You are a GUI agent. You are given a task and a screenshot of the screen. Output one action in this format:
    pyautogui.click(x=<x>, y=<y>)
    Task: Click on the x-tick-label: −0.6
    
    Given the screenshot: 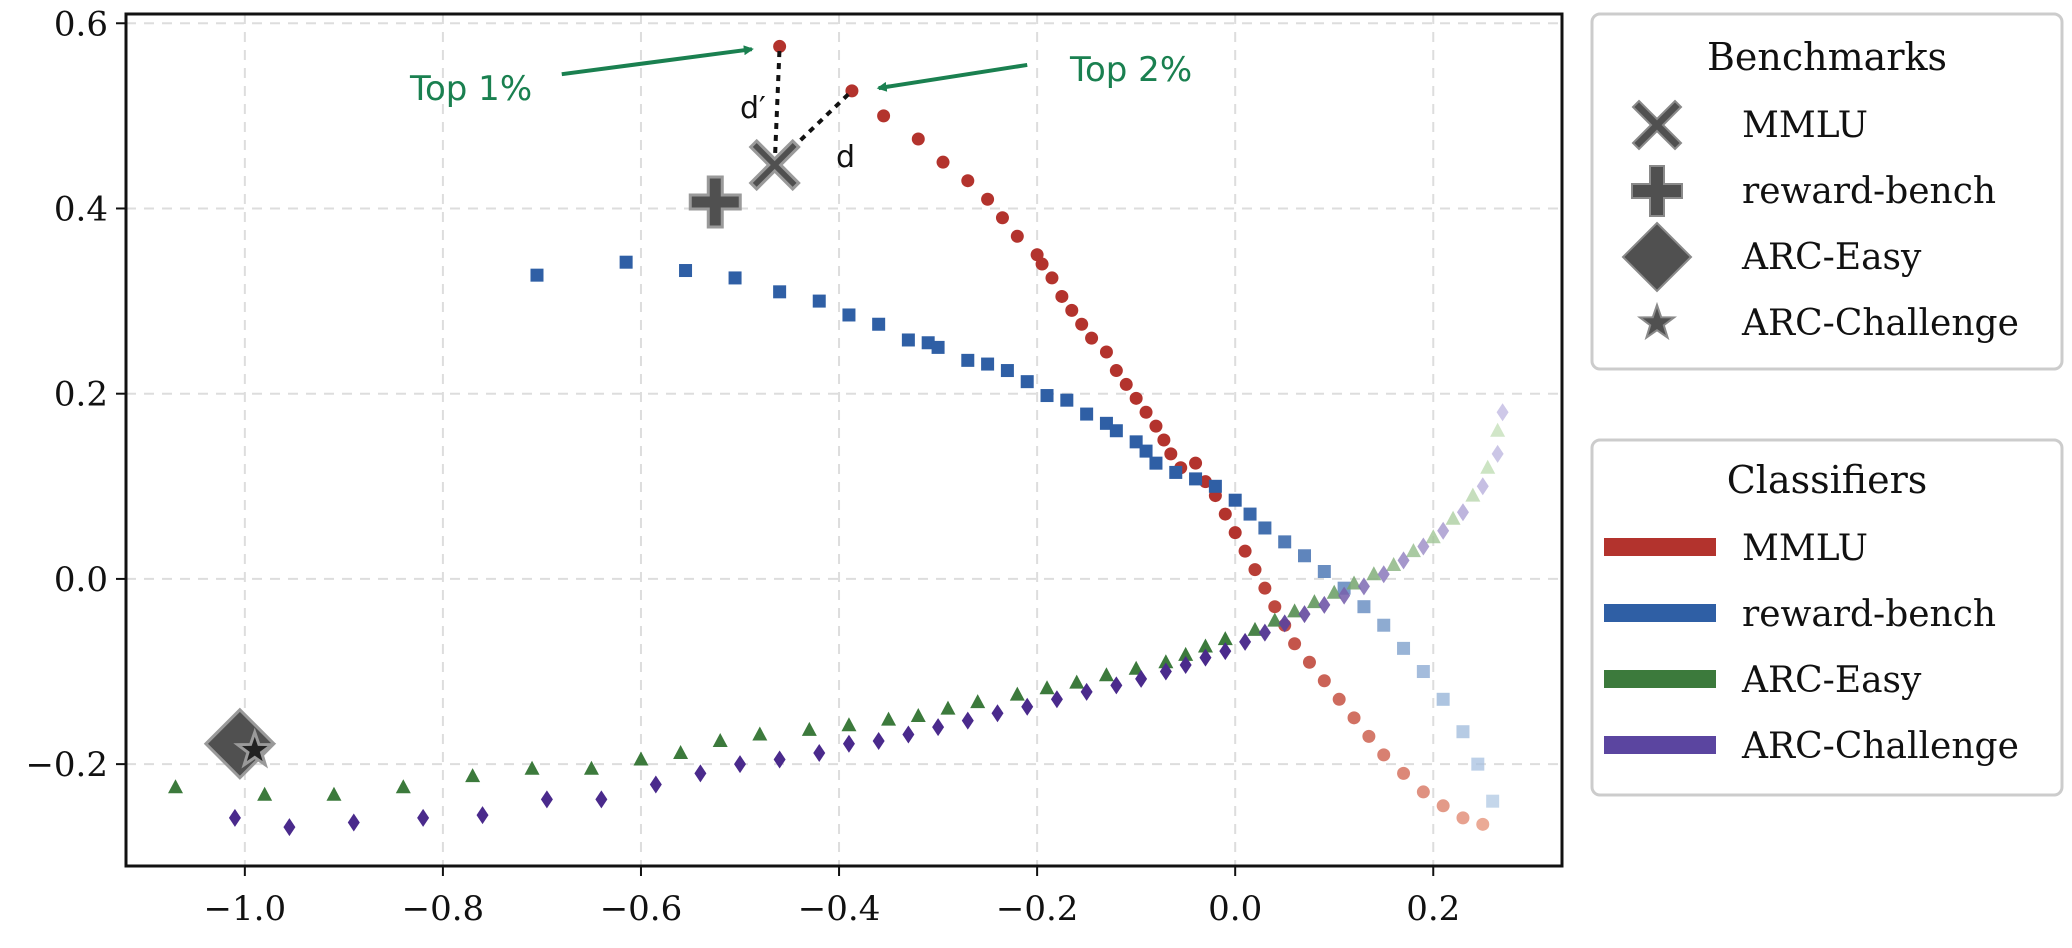 What is the action you would take?
    pyautogui.click(x=641, y=909)
    